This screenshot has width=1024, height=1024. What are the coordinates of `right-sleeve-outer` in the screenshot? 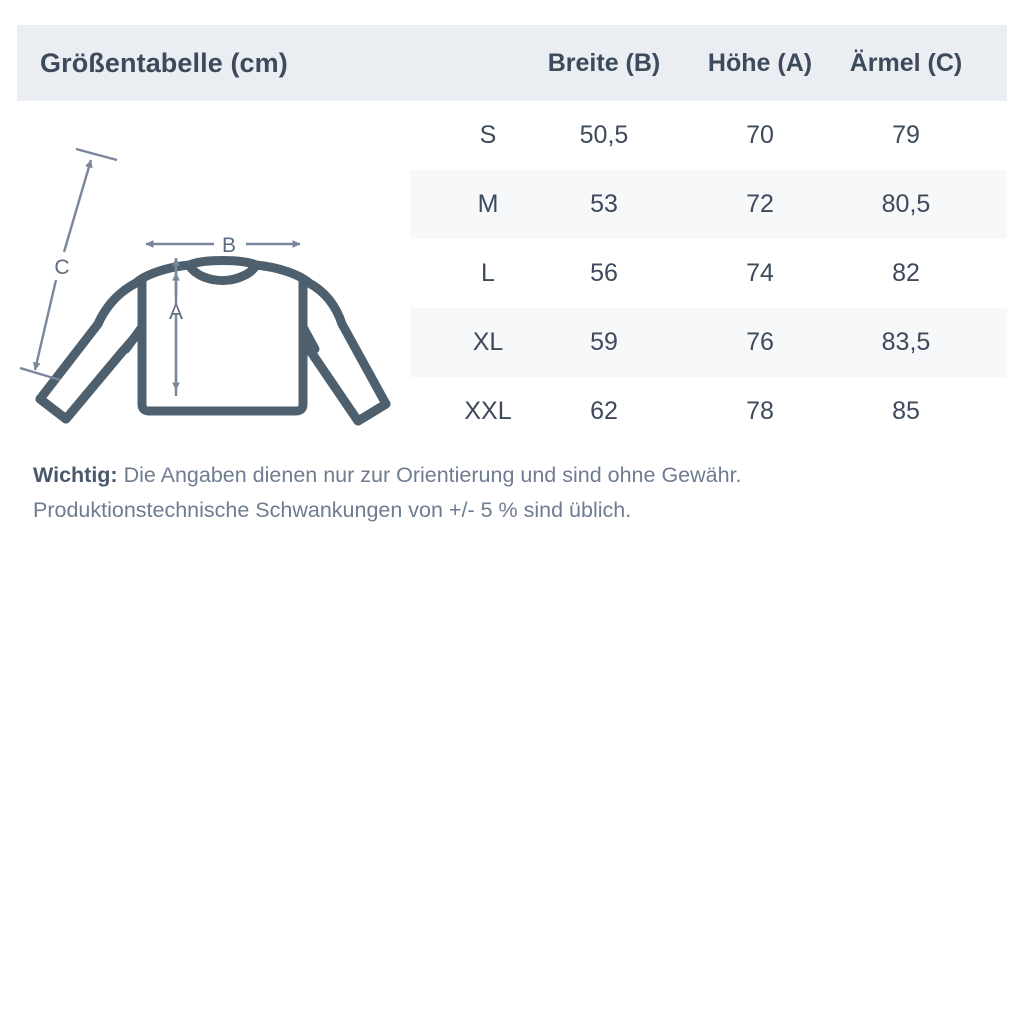 It's located at (347, 352).